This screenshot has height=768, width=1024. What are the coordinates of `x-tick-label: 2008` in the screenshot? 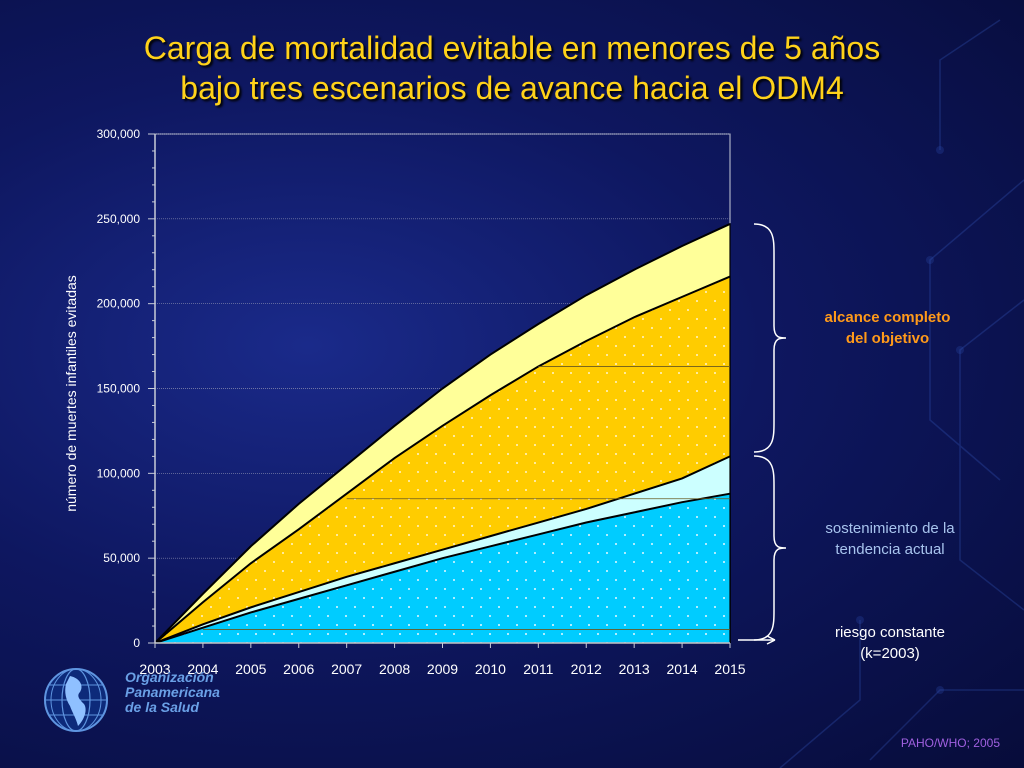 It's located at (394, 669).